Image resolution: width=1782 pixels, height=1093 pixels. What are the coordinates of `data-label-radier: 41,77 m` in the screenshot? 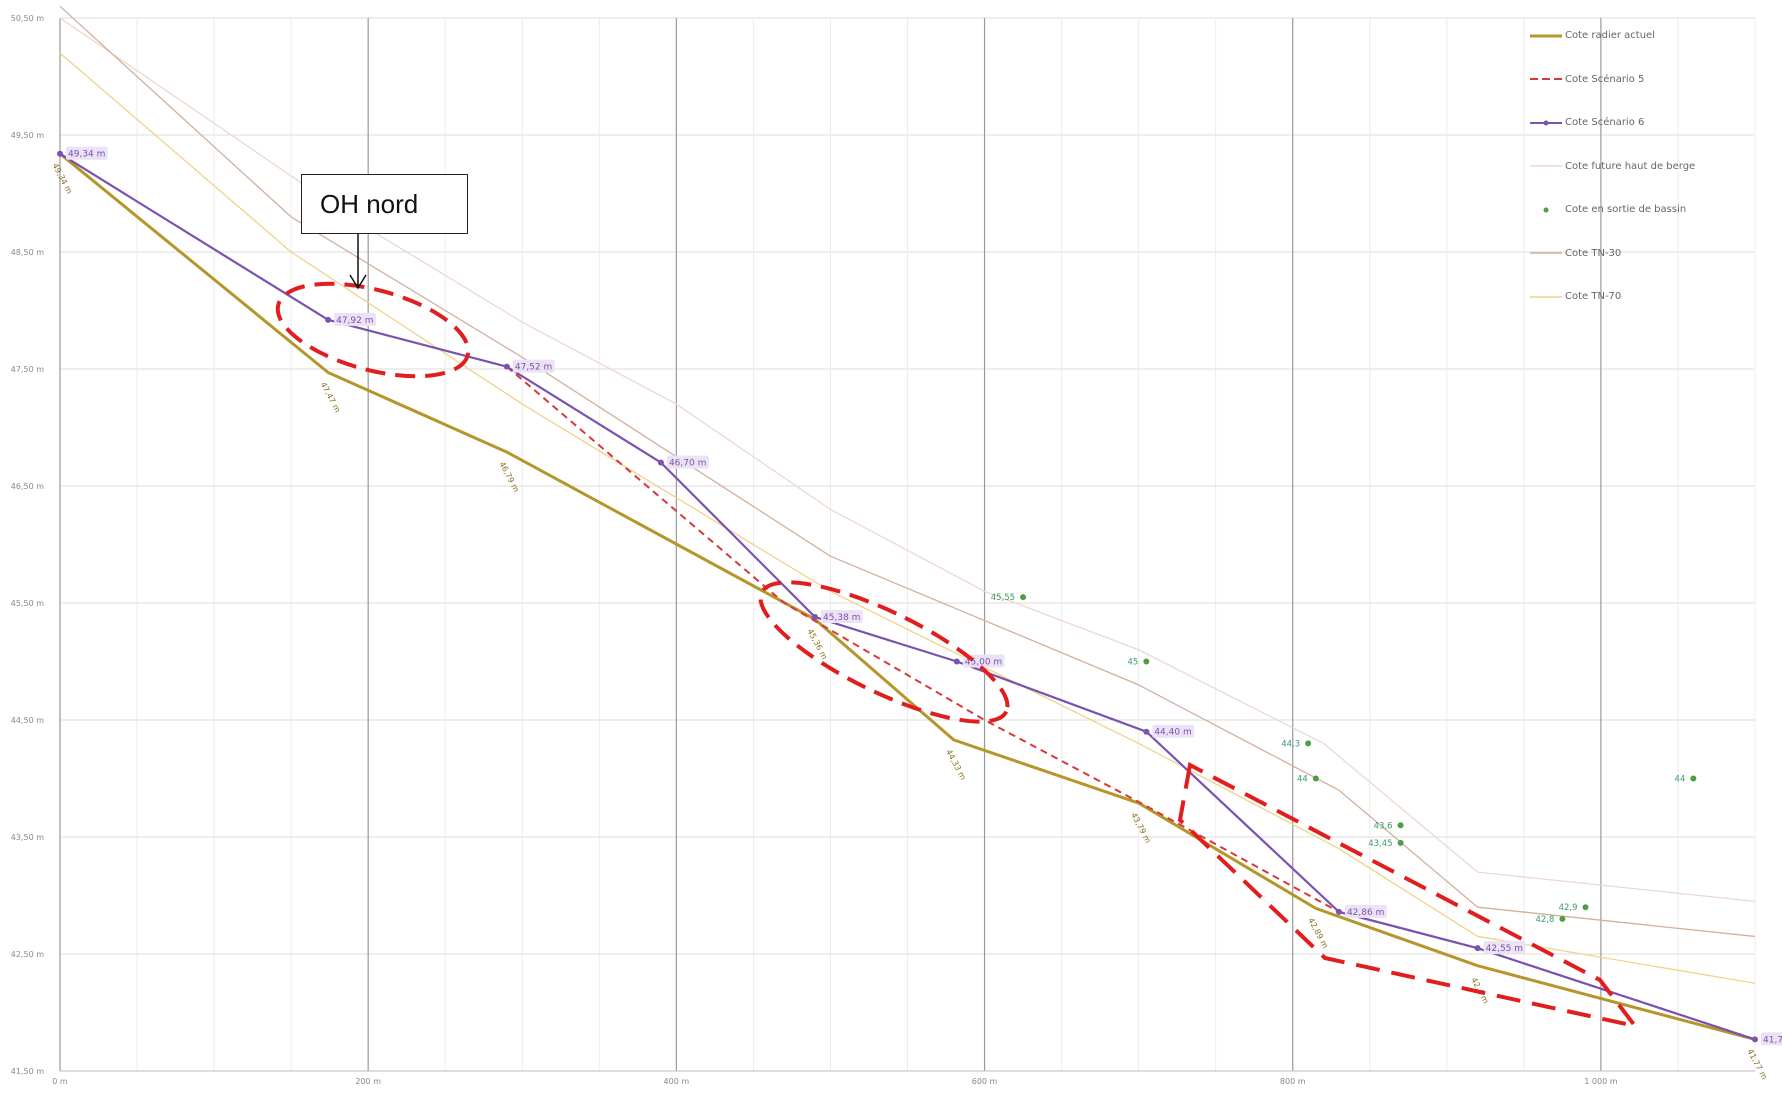 It's located at (1757, 1064).